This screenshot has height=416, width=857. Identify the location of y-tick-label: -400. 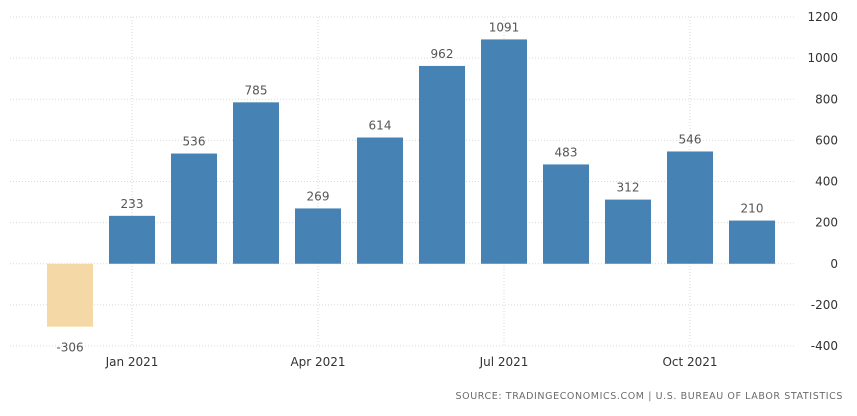
(824, 346).